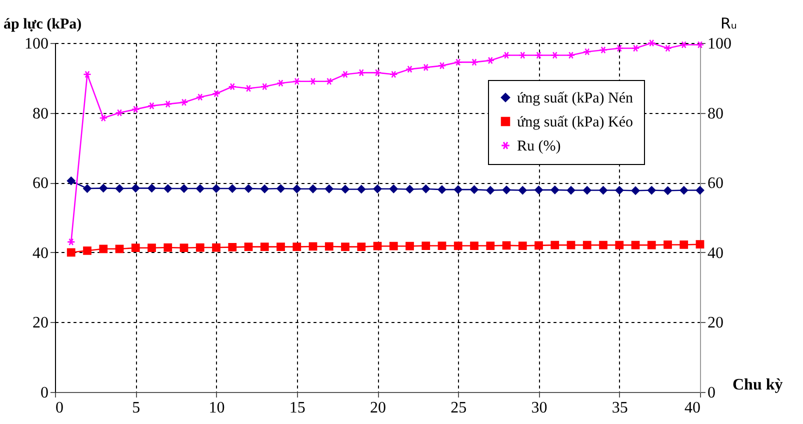  Describe the element at coordinates (728, 23) in the screenshot. I see `y2-axis-title: Rᵤ` at that location.